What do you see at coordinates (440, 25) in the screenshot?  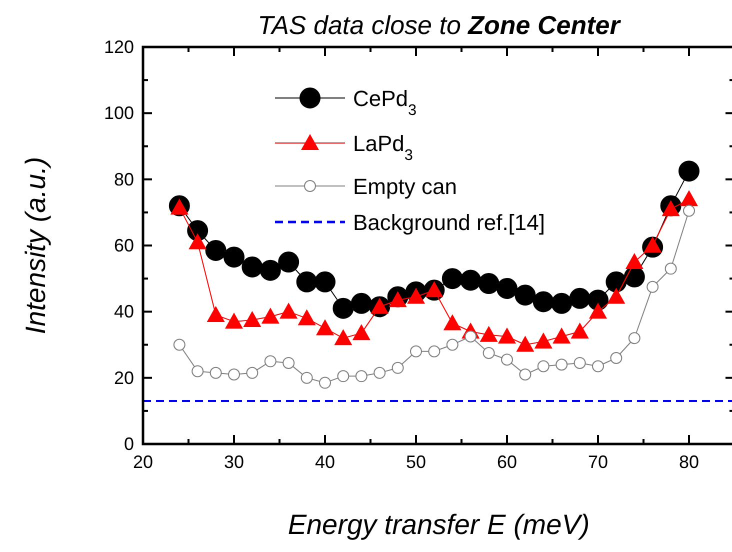 I see `chart-title: TAS data close to Zone Center` at bounding box center [440, 25].